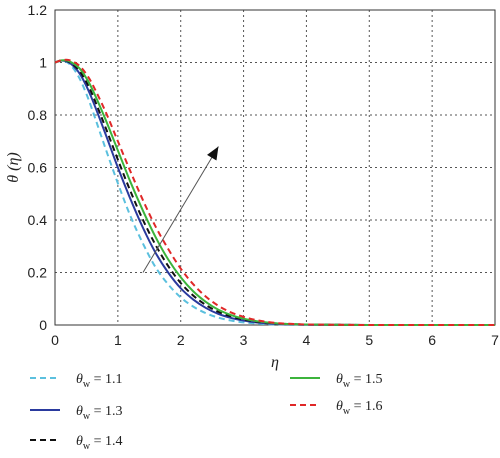  Describe the element at coordinates (275, 362) in the screenshot. I see `x-axis-label: η` at that location.